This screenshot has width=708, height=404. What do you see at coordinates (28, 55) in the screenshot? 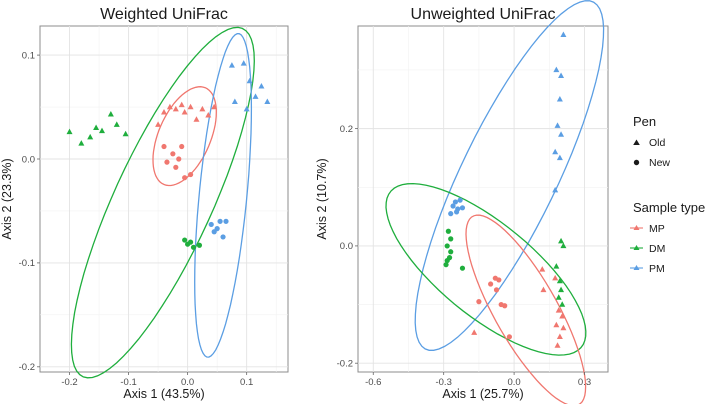
I see `weighted-y-tick-label: 0.1` at bounding box center [28, 55].